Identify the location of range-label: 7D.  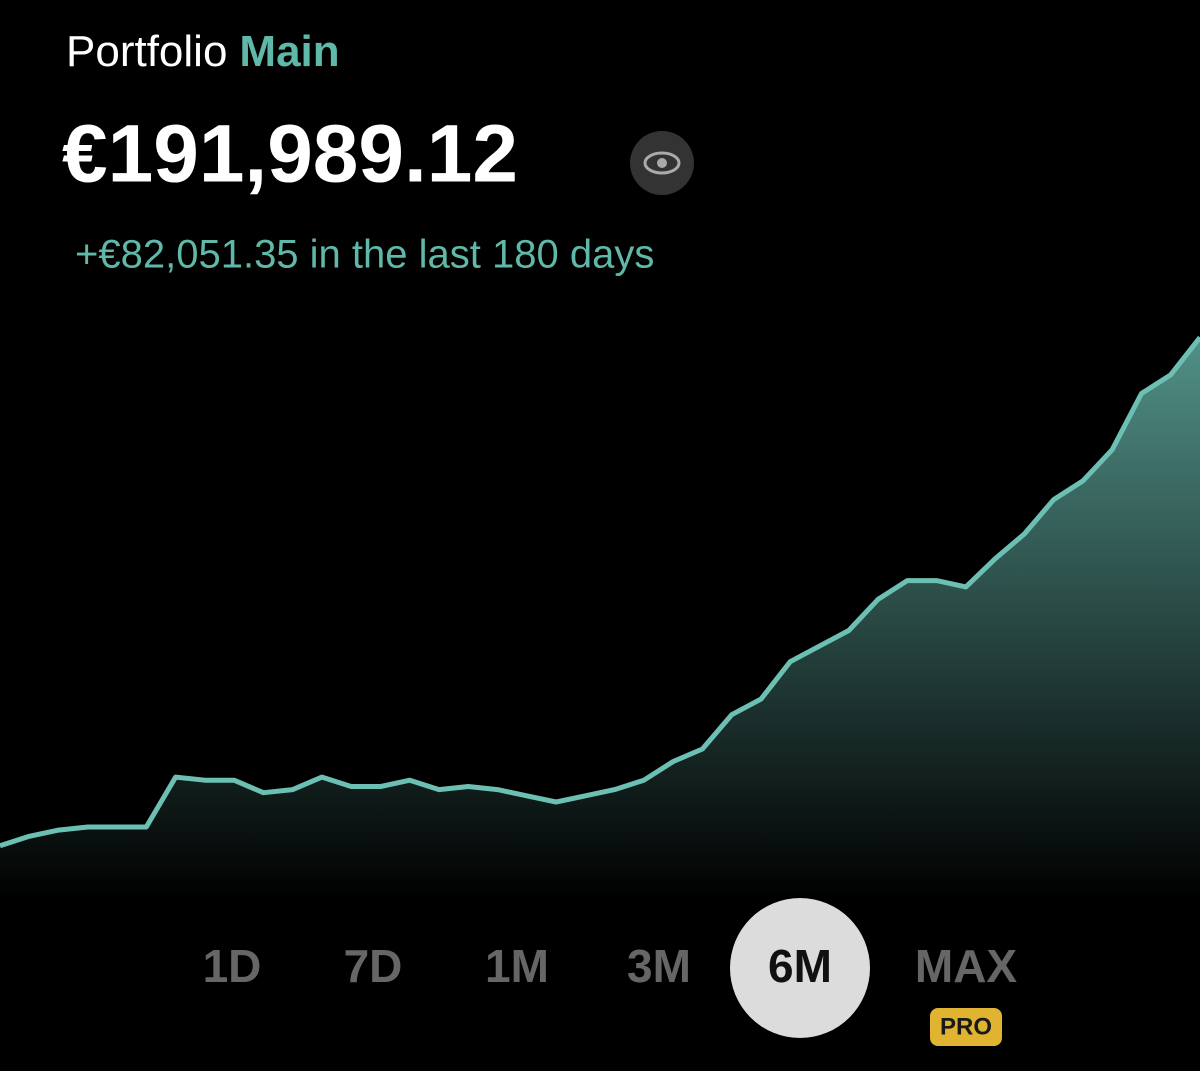
(373, 966).